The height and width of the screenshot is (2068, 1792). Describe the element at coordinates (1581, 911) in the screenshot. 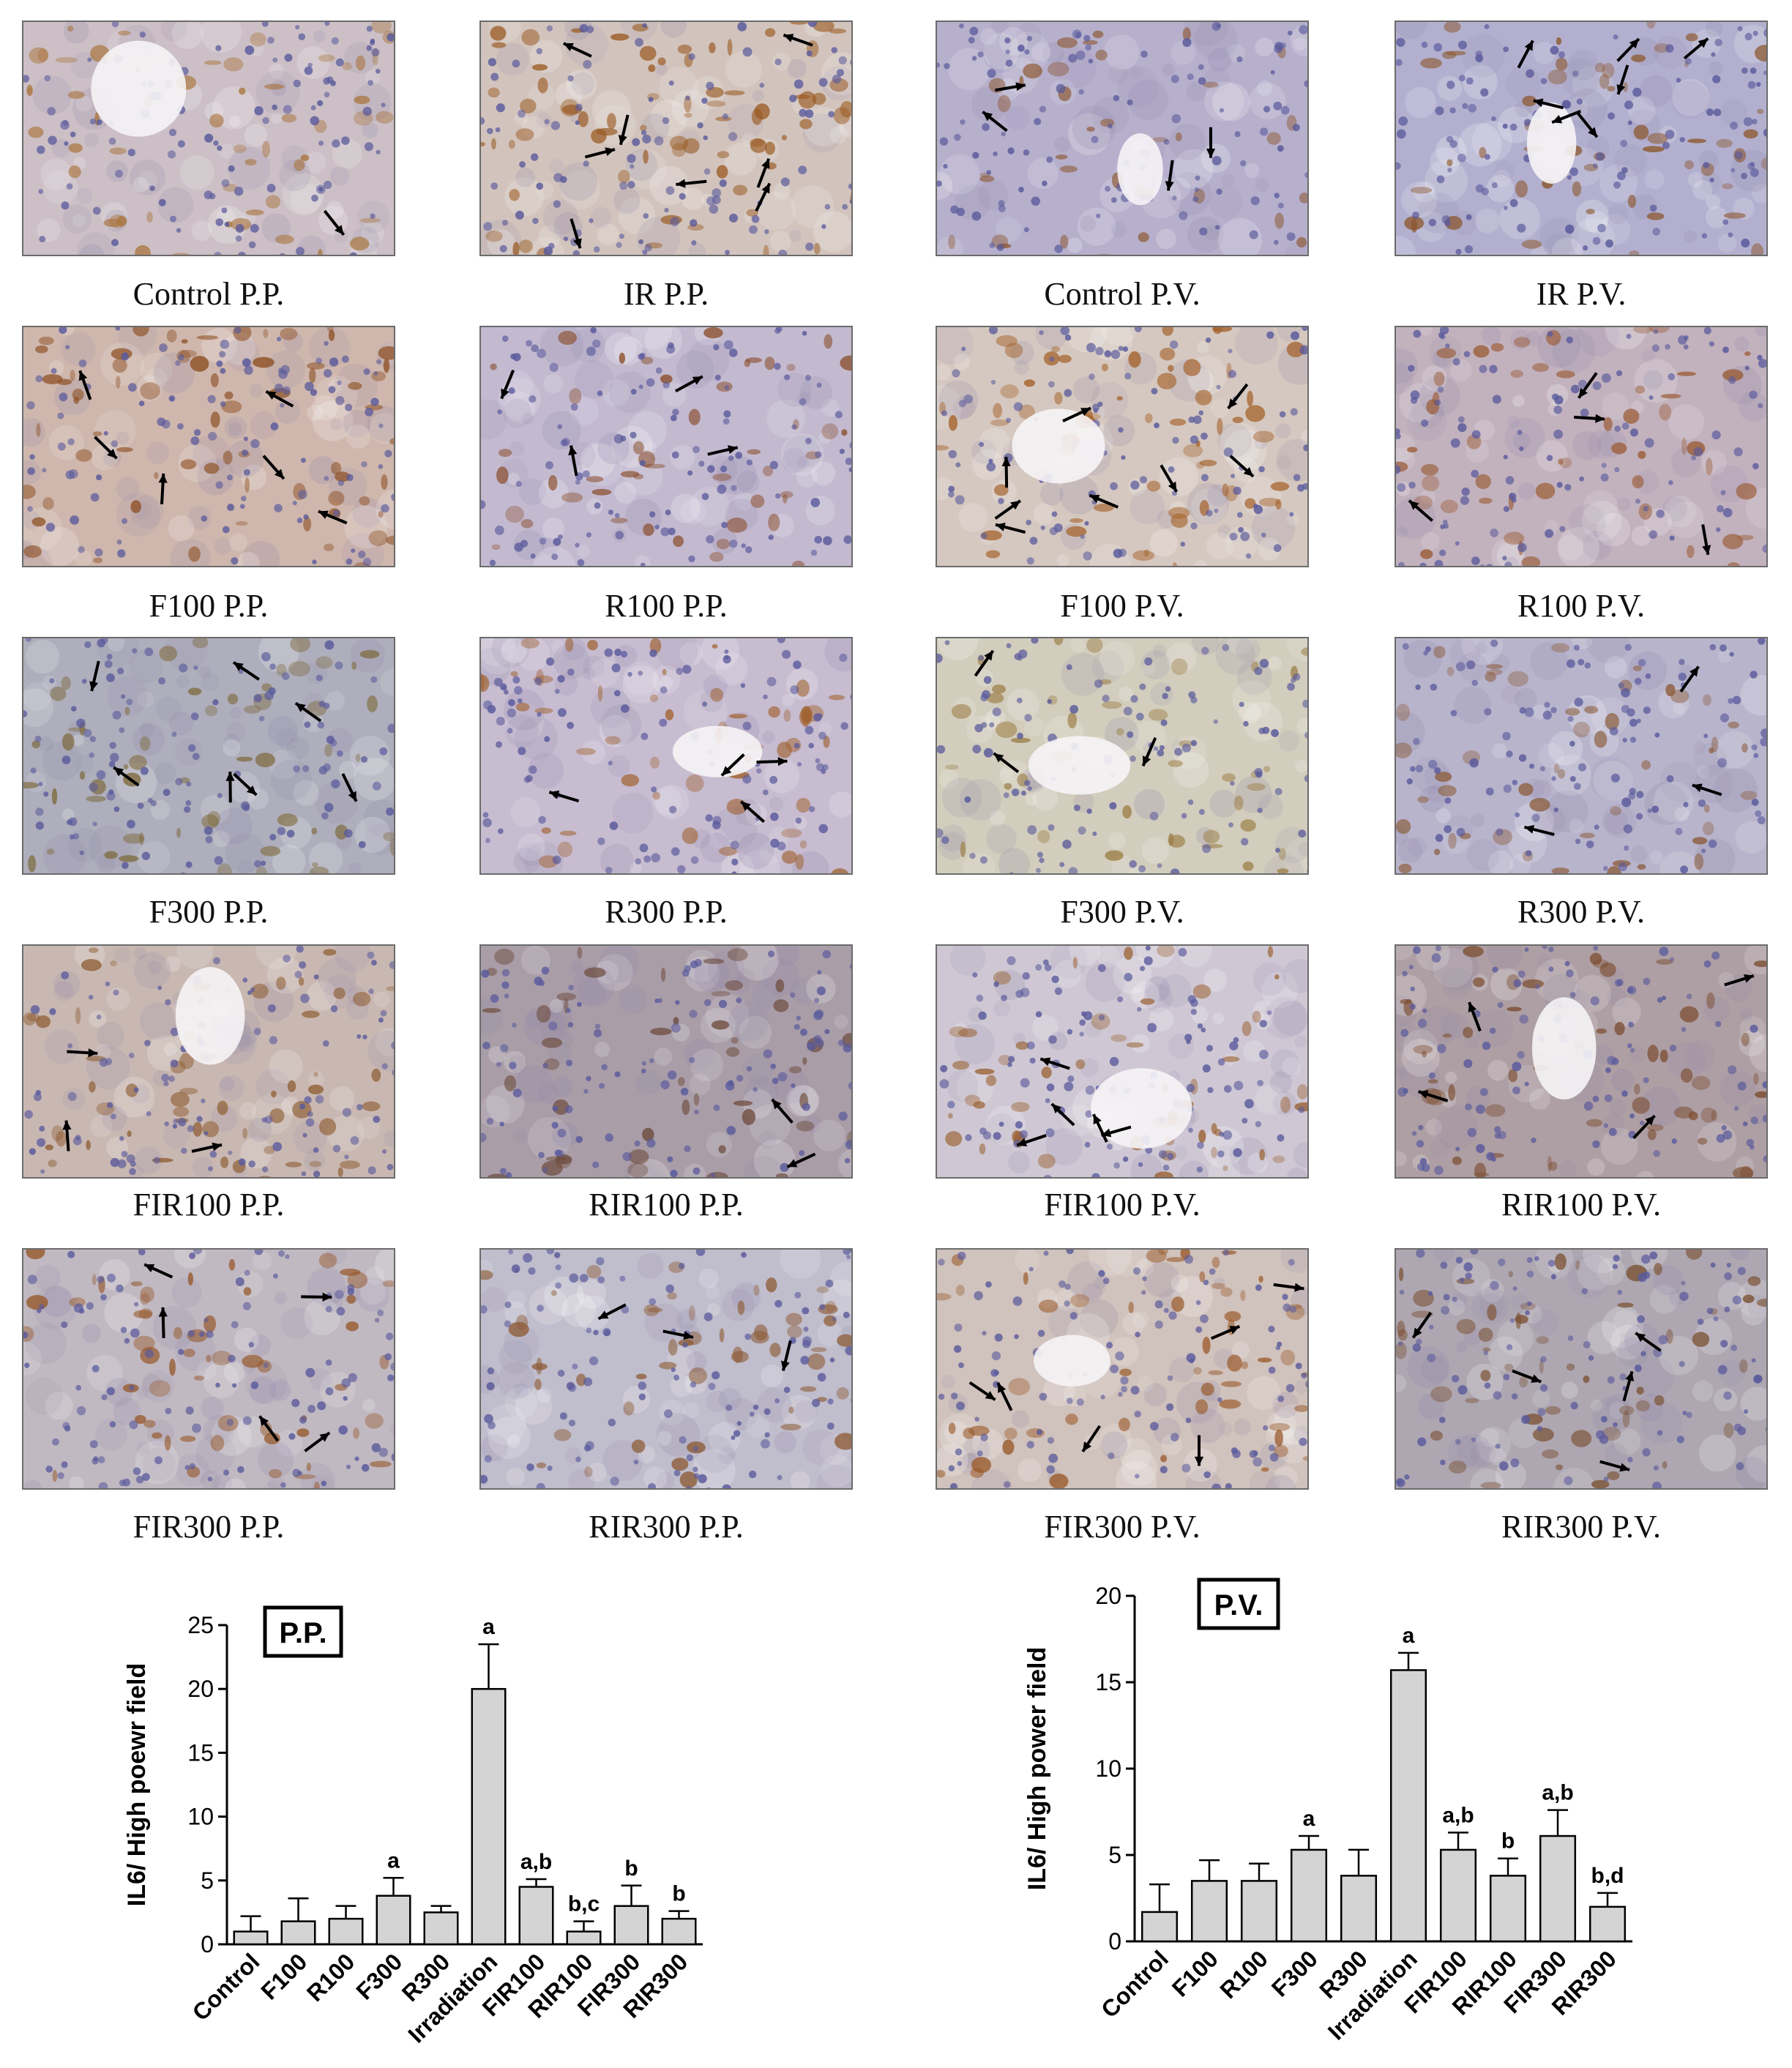

I see `panel-caption: R300 P.V.` at that location.